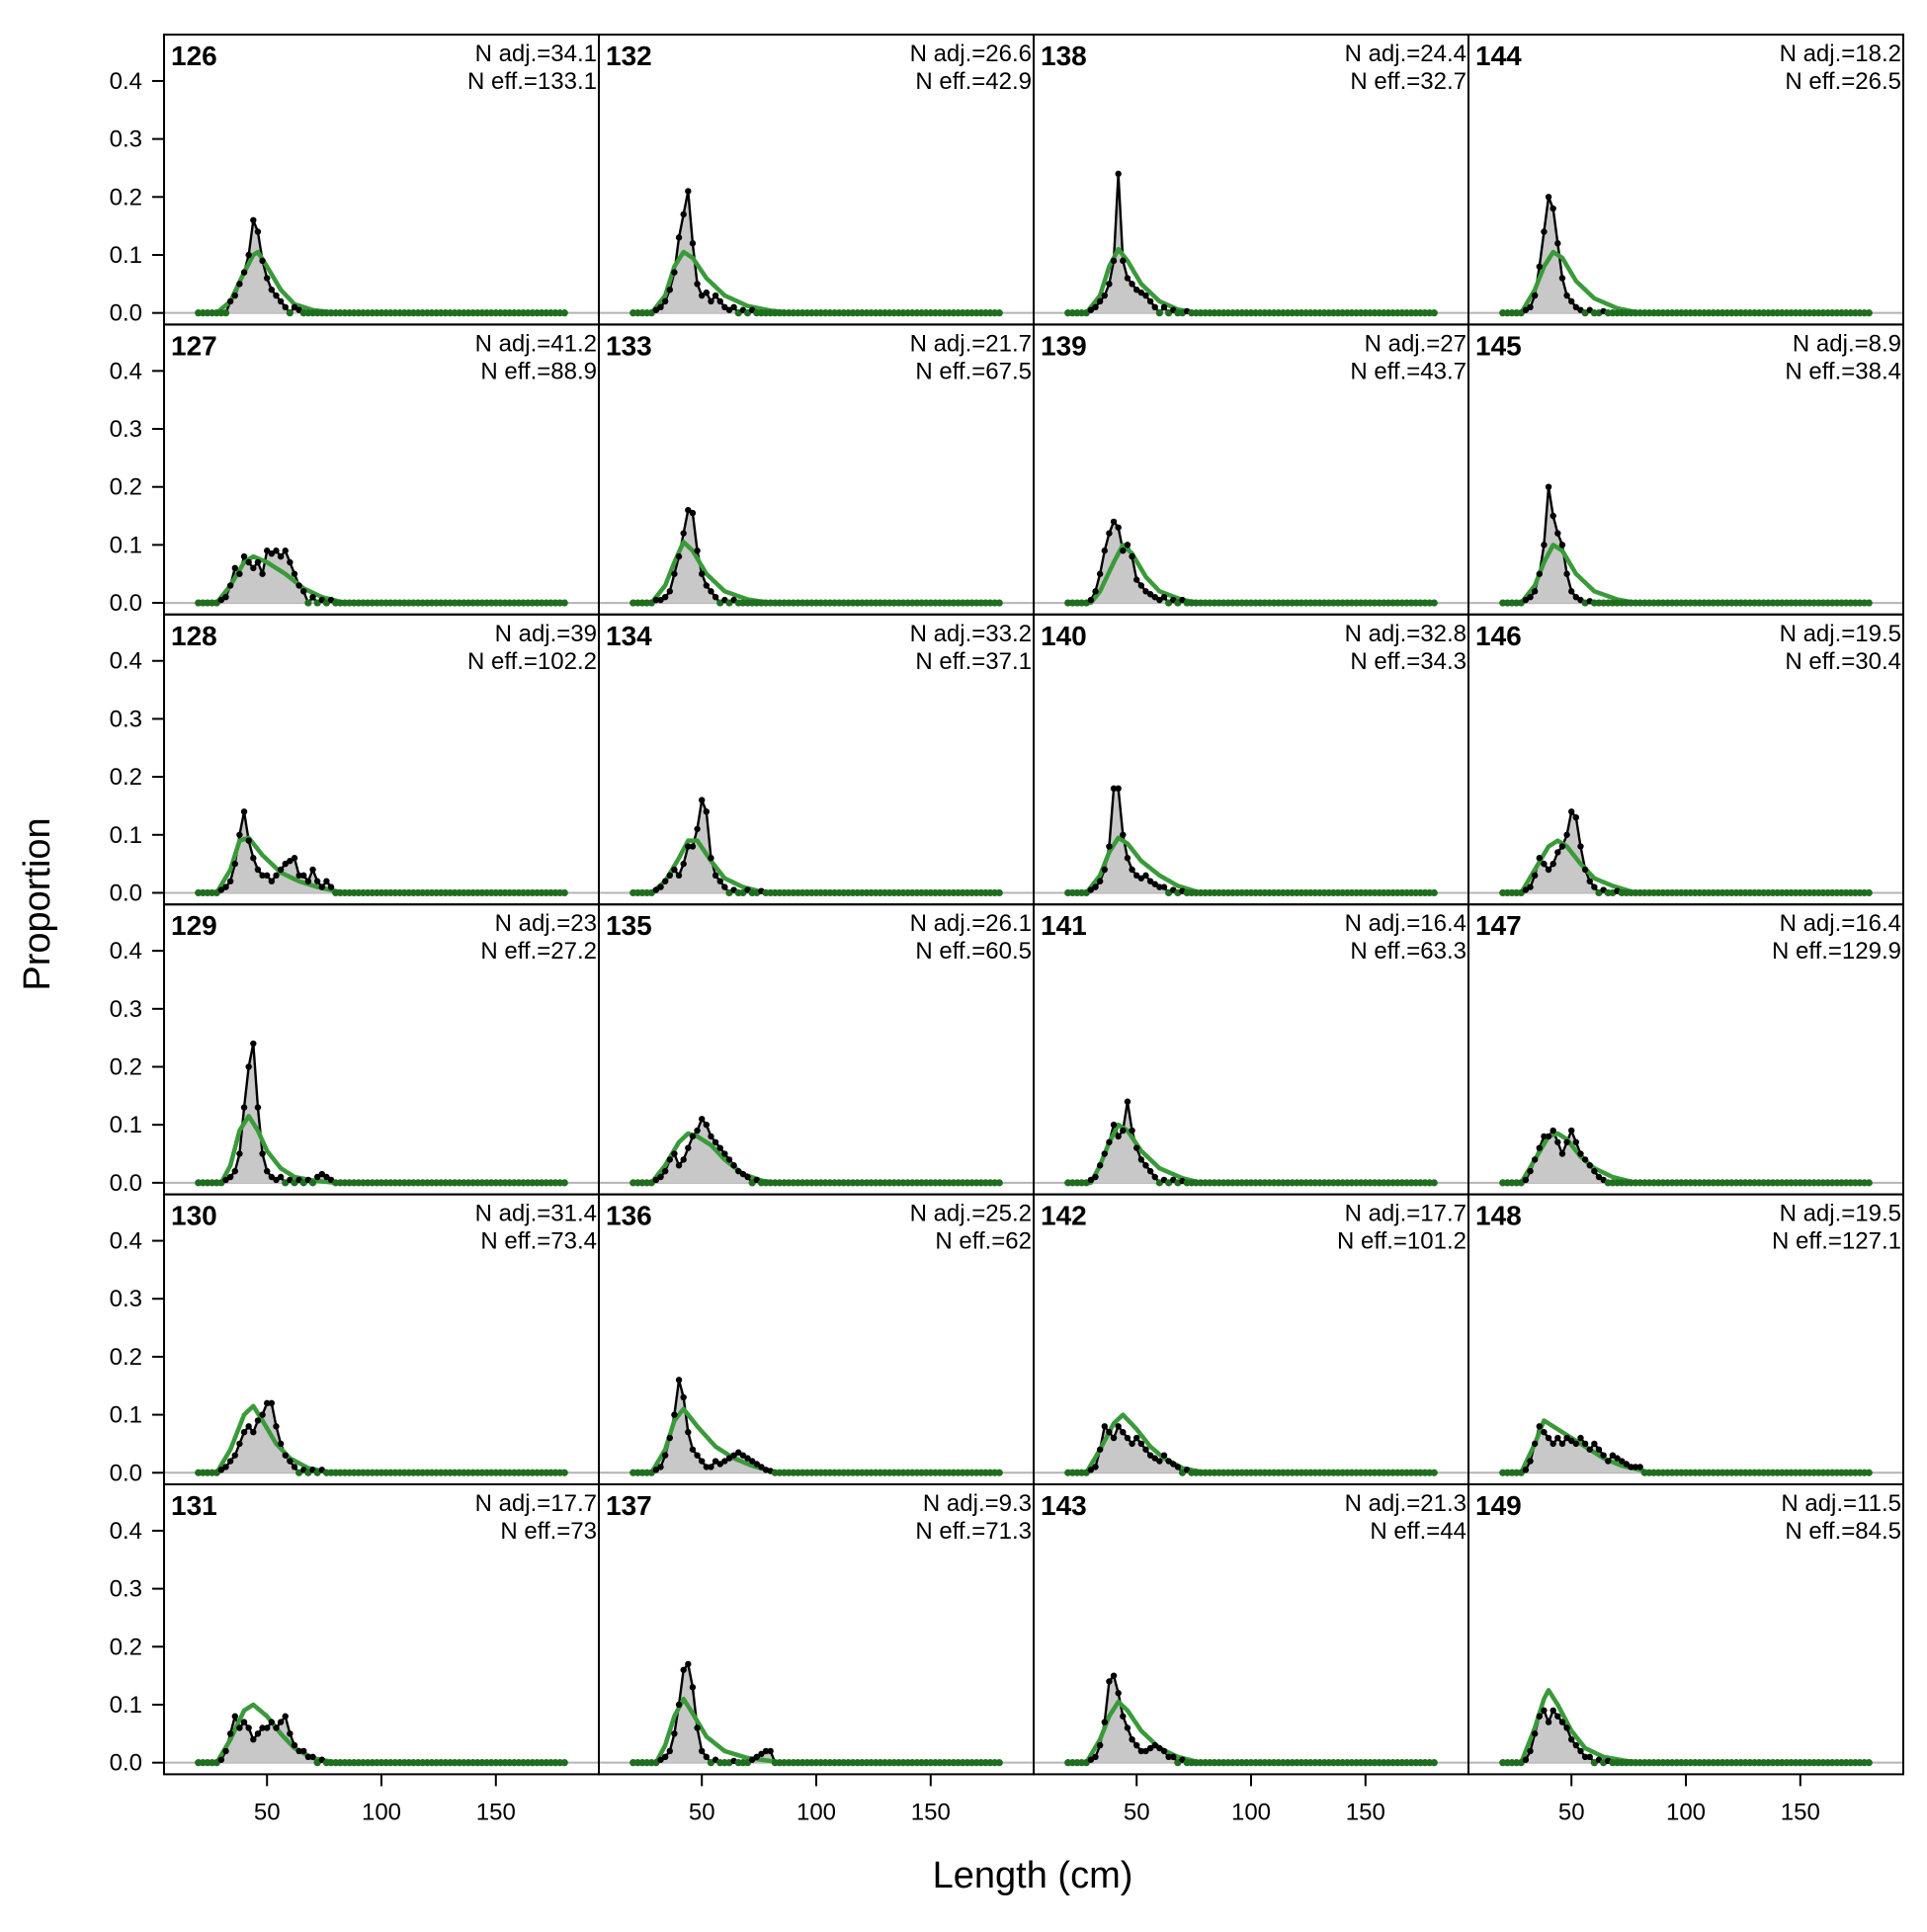 This screenshot has height=1932, width=1927. I want to click on panel-146: 146 N adj.=19.5N eff.=30.4, so click(1685, 759).